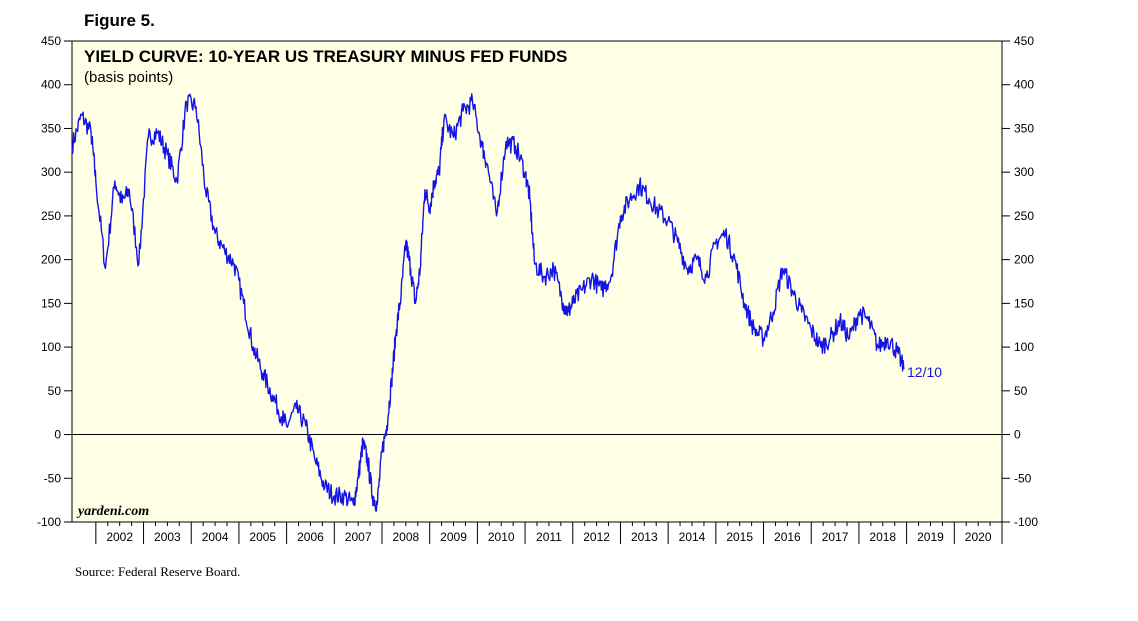  What do you see at coordinates (1023, 478) in the screenshot?
I see `y-tick-label-right: -50` at bounding box center [1023, 478].